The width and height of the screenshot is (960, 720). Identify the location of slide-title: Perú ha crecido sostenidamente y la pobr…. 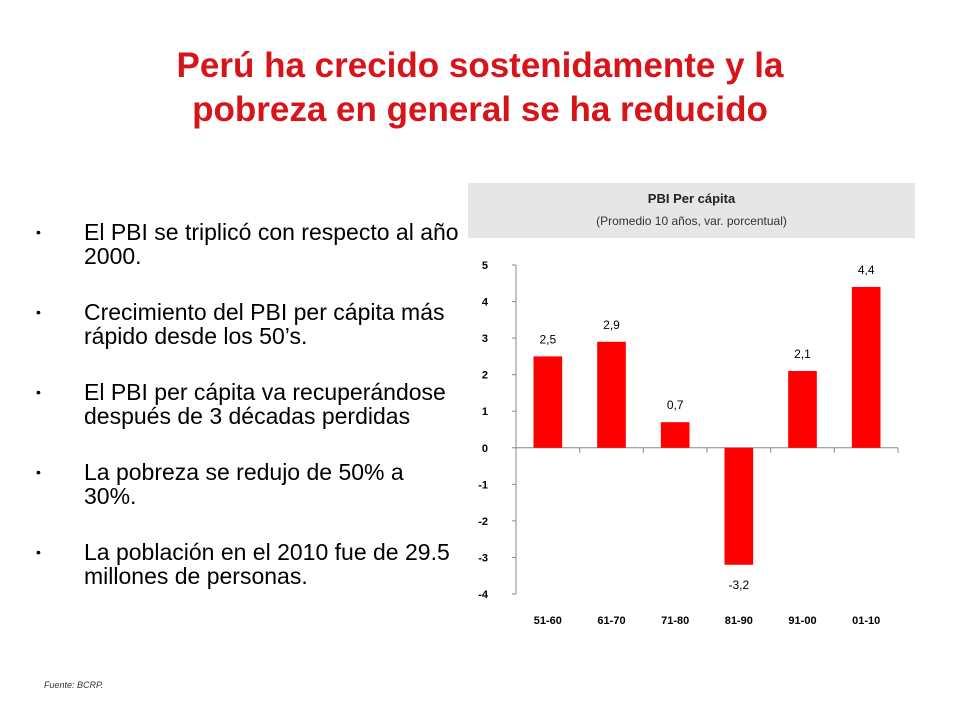
(480, 88).